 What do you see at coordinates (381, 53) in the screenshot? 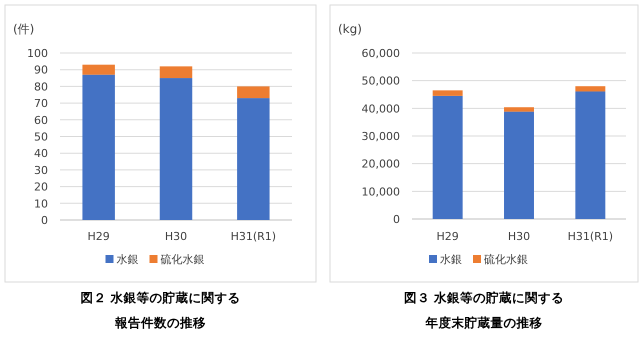
I see `y-tick-label: 60,000` at bounding box center [381, 53].